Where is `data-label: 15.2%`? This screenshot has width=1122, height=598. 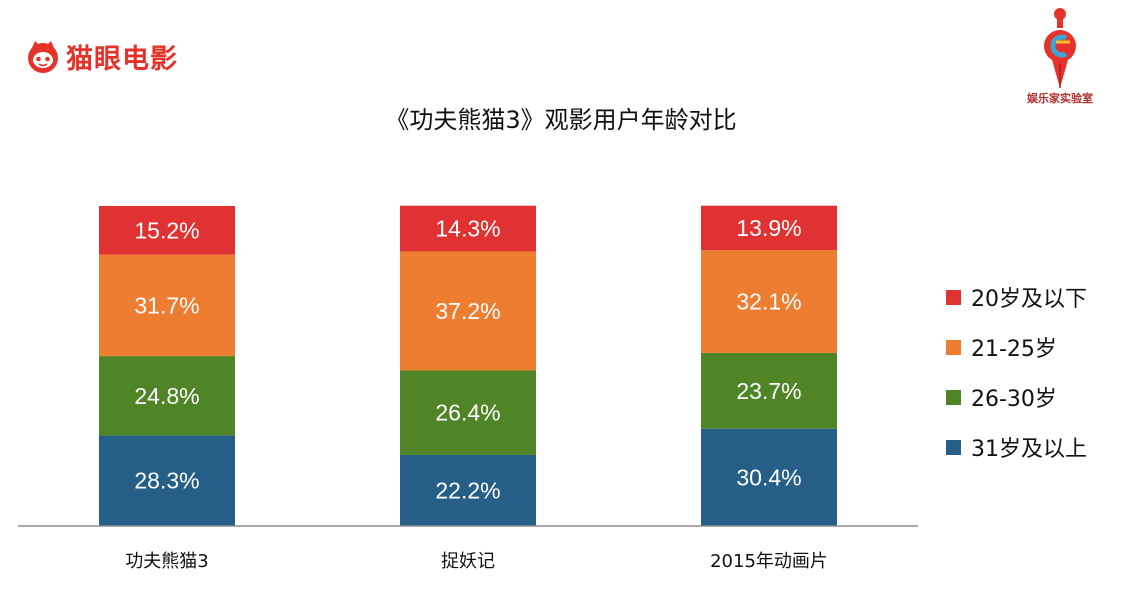
data-label: 15.2% is located at coordinates (166, 230).